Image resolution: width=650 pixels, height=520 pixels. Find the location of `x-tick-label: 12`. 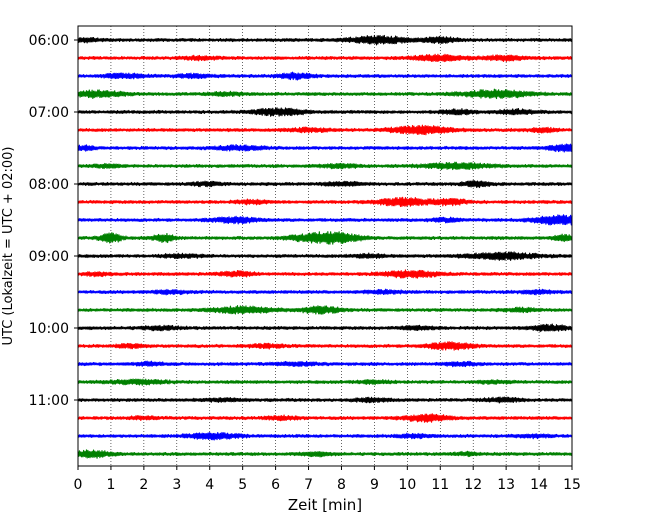

x-tick-label: 12 is located at coordinates (473, 485).